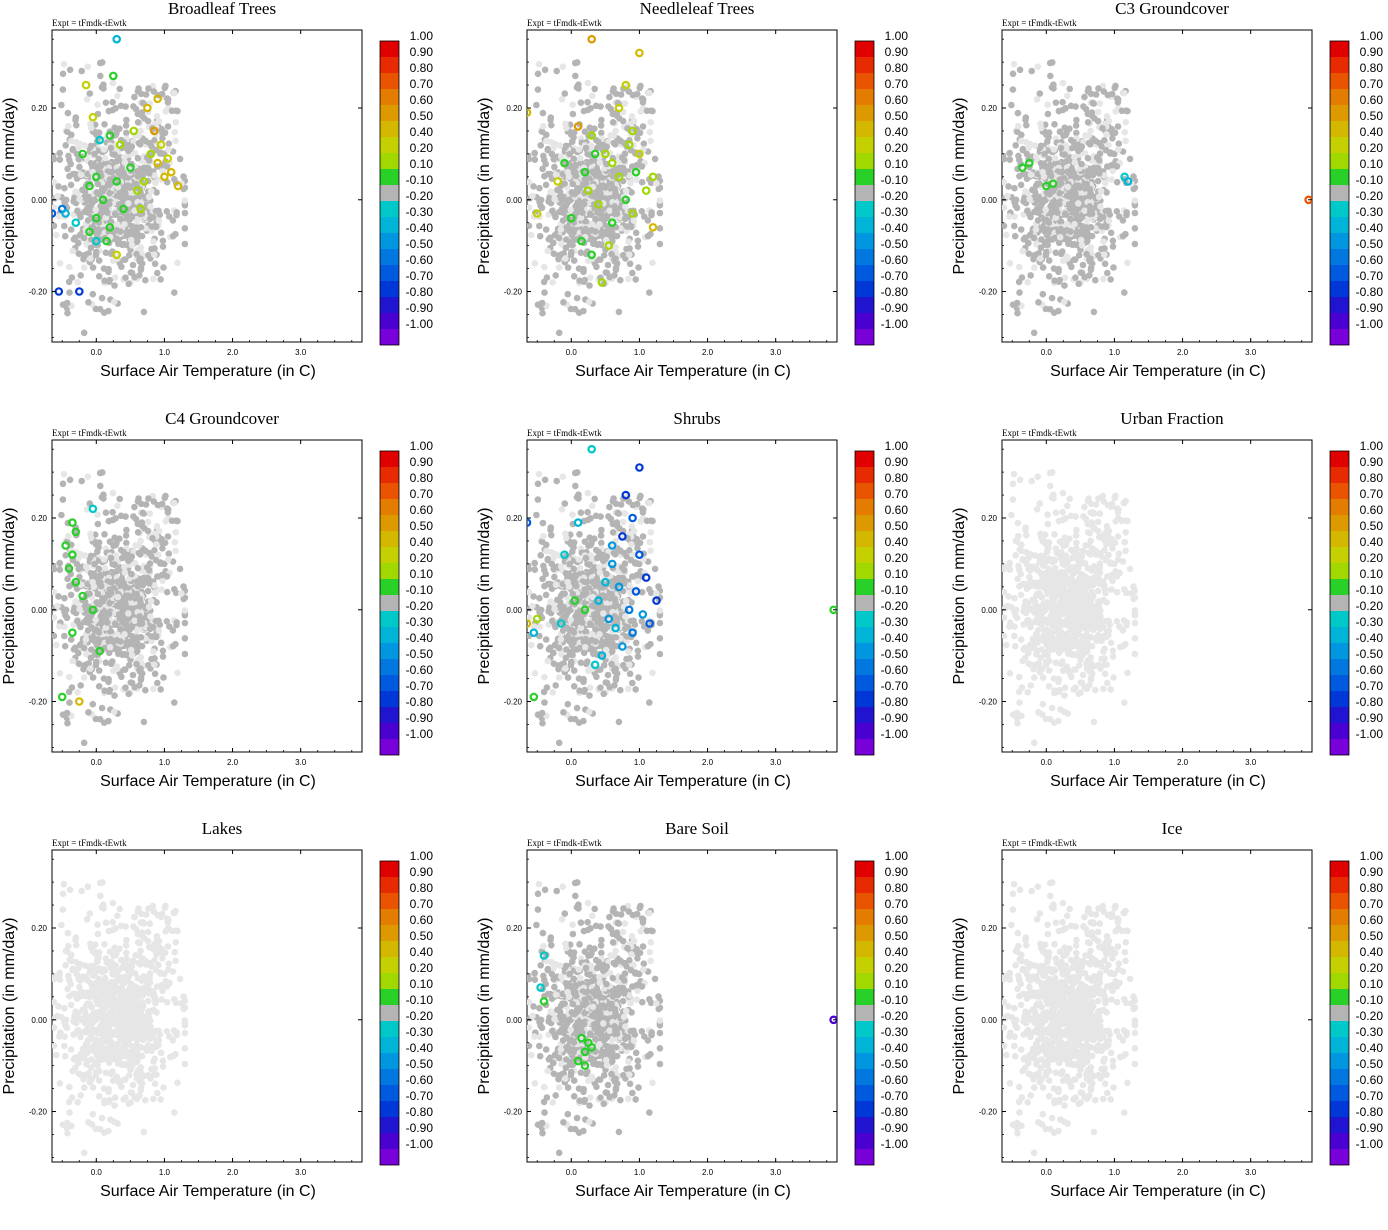 The image size is (1388, 1230). What do you see at coordinates (1370, 180) in the screenshot?
I see `colorbar-label: -0.10` at bounding box center [1370, 180].